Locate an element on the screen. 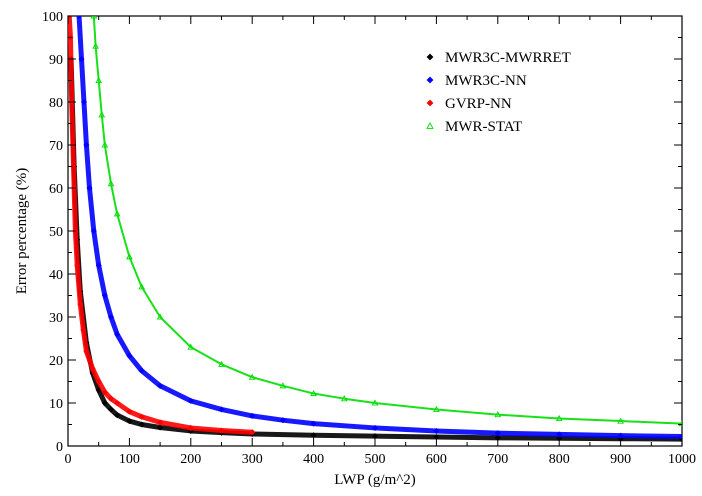  y-tick-label: 80 is located at coordinates (56, 103).